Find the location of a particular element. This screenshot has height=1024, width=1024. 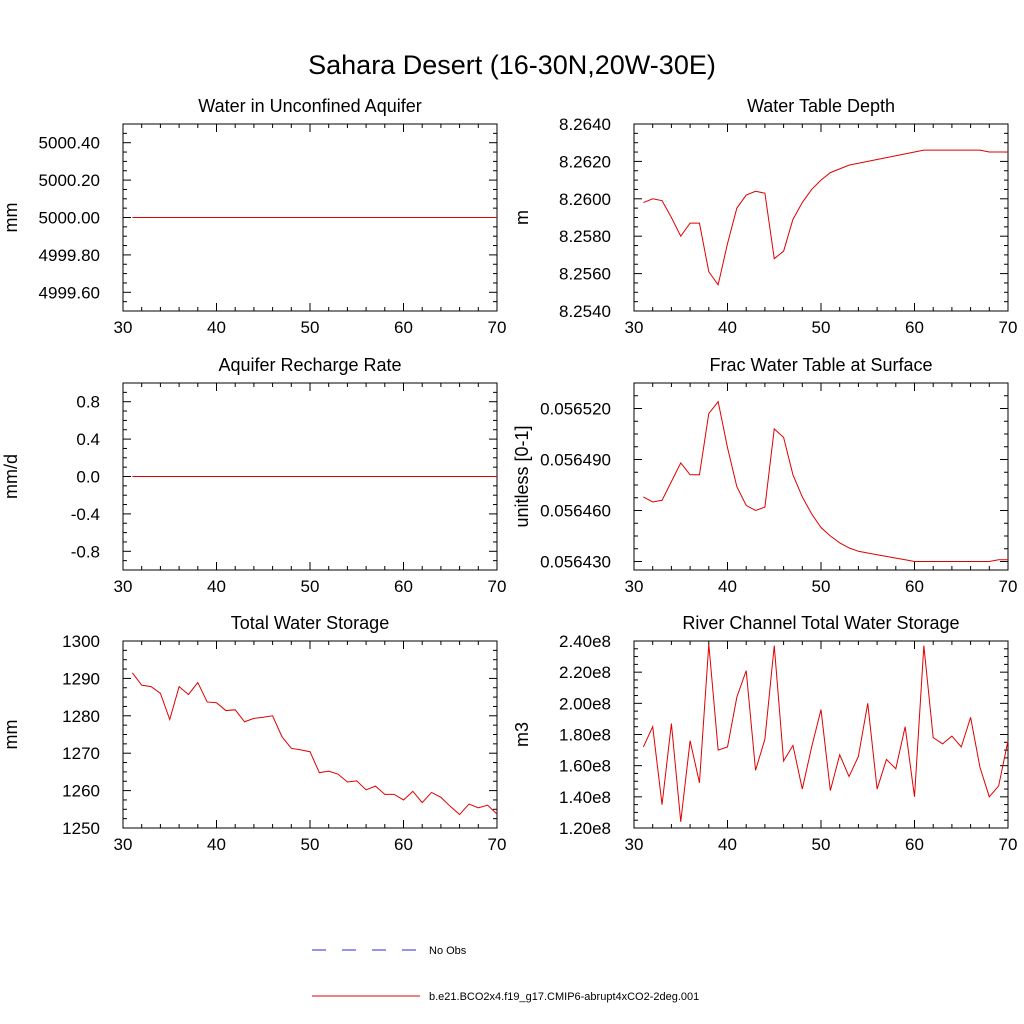

y-tick-label: 5000.20 is located at coordinates (69, 180).